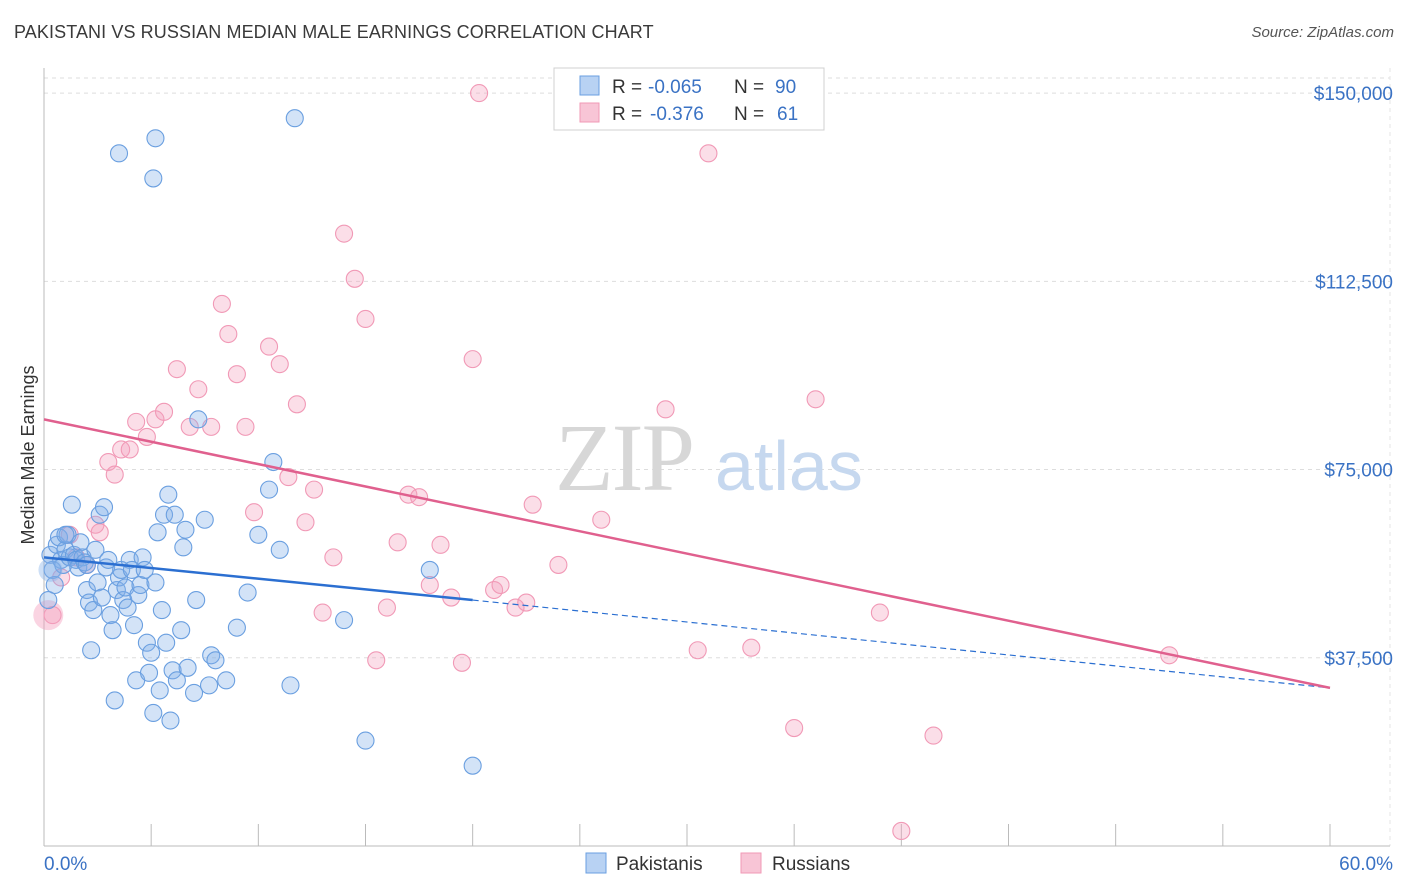 The image size is (1406, 892). I want to click on legend-swatch-russians, so click(589, 112).